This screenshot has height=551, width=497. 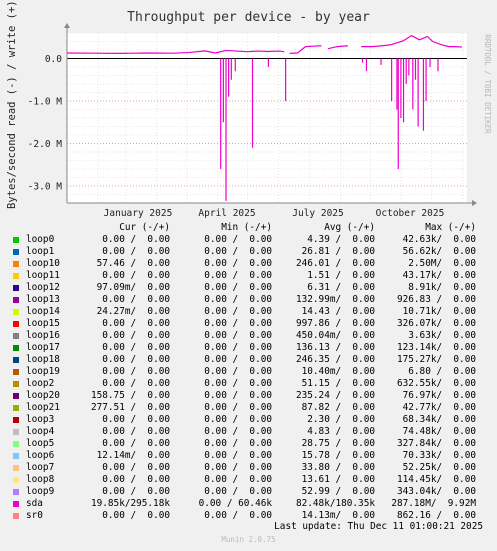 I want to click on legend-max: 42.63k/ 0.00, so click(x=439, y=239).